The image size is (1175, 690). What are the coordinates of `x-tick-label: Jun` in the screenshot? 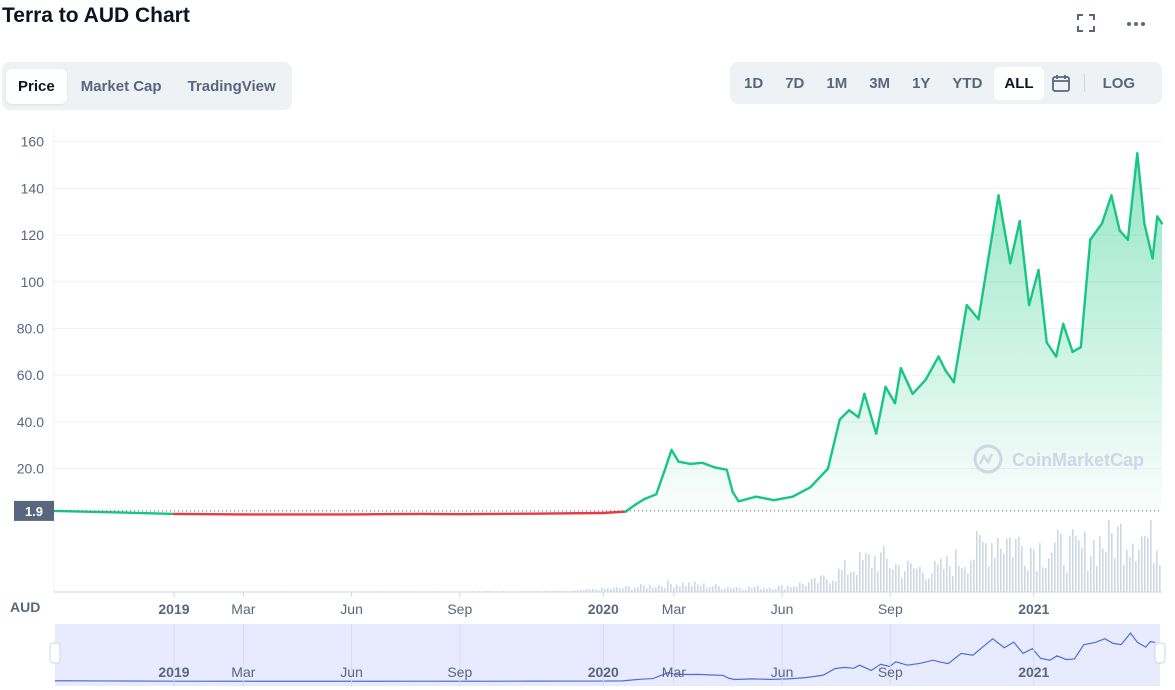 It's located at (782, 609).